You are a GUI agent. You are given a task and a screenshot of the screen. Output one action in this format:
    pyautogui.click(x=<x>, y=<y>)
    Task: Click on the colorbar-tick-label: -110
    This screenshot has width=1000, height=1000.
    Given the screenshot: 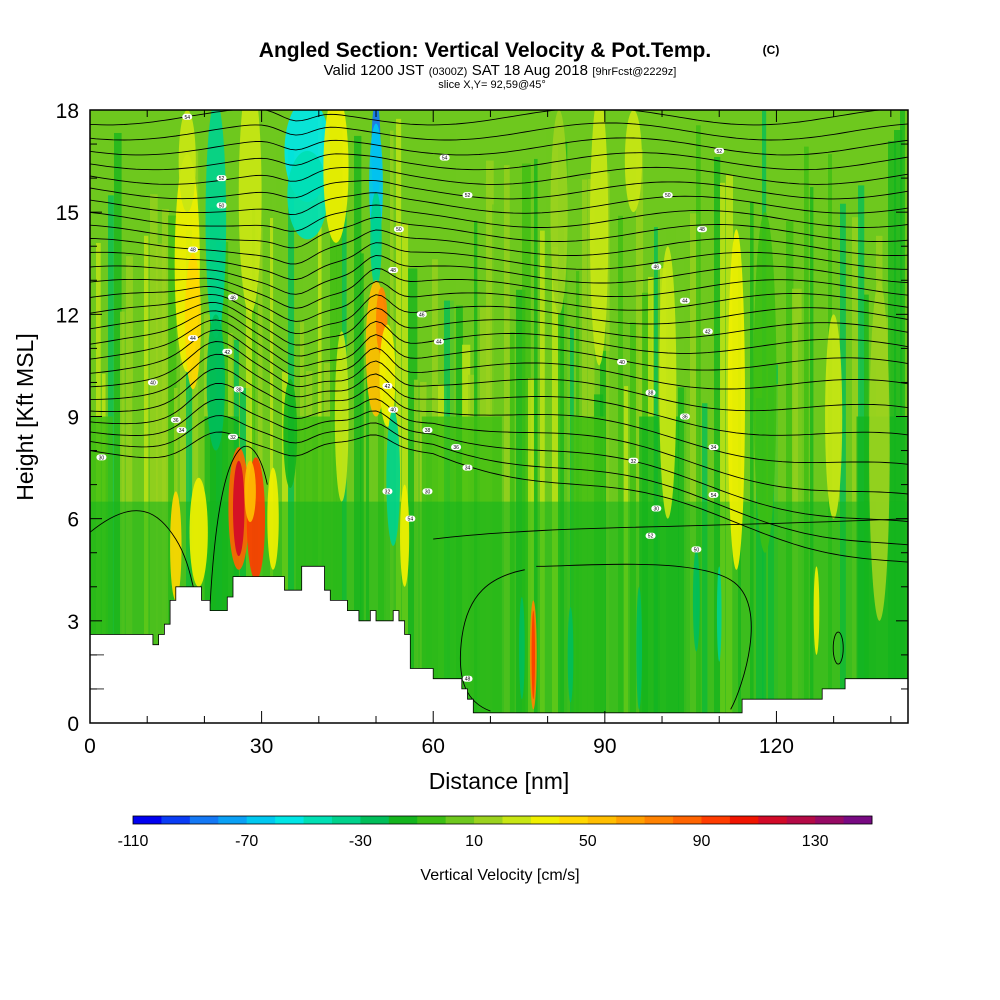 What is the action you would take?
    pyautogui.click(x=133, y=841)
    